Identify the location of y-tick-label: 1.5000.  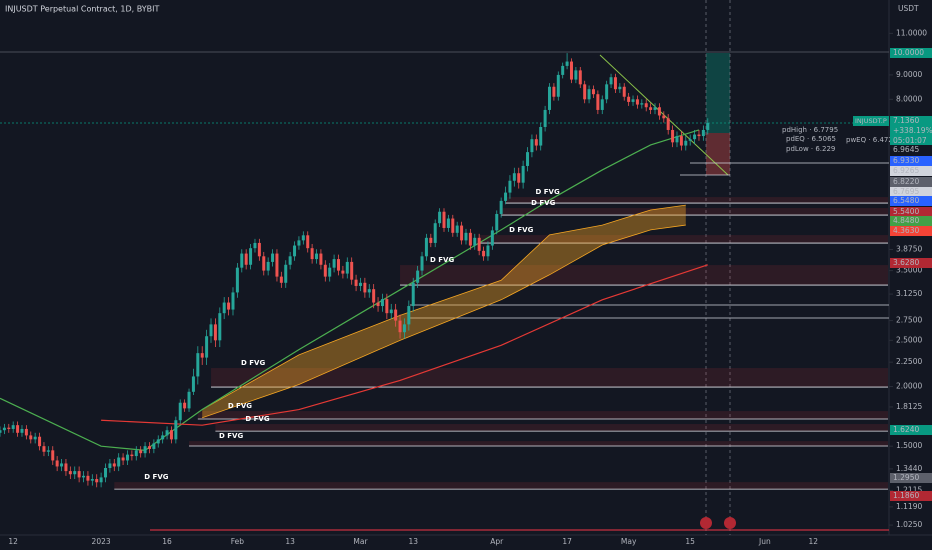
(909, 445).